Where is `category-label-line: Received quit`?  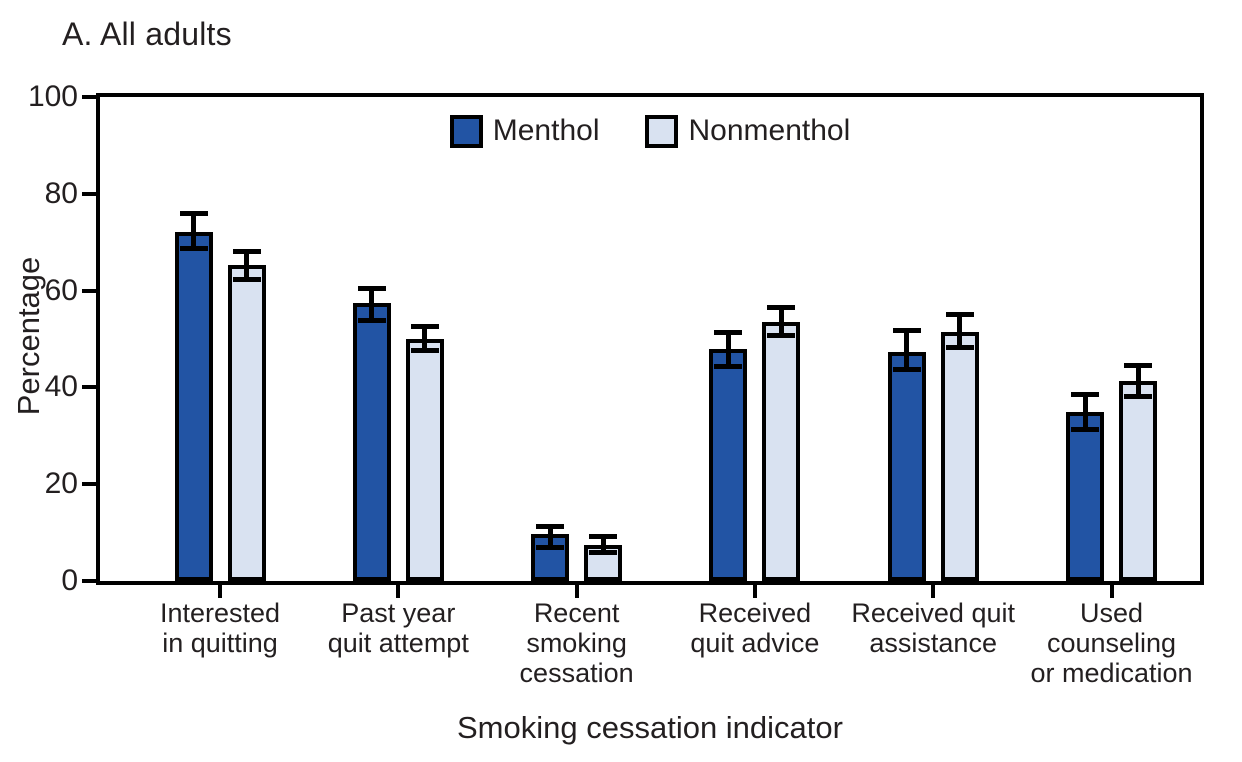
category-label-line: Received quit is located at coordinates (933, 613).